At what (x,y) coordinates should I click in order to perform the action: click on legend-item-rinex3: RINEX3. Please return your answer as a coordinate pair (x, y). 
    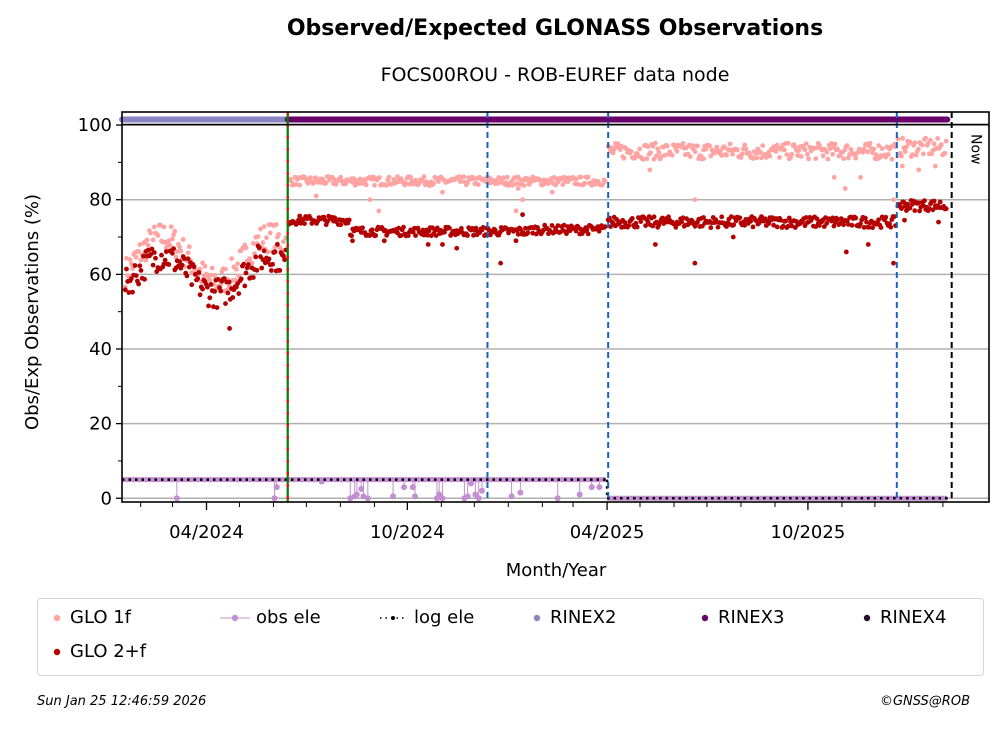
    Looking at the image, I should click on (741, 617).